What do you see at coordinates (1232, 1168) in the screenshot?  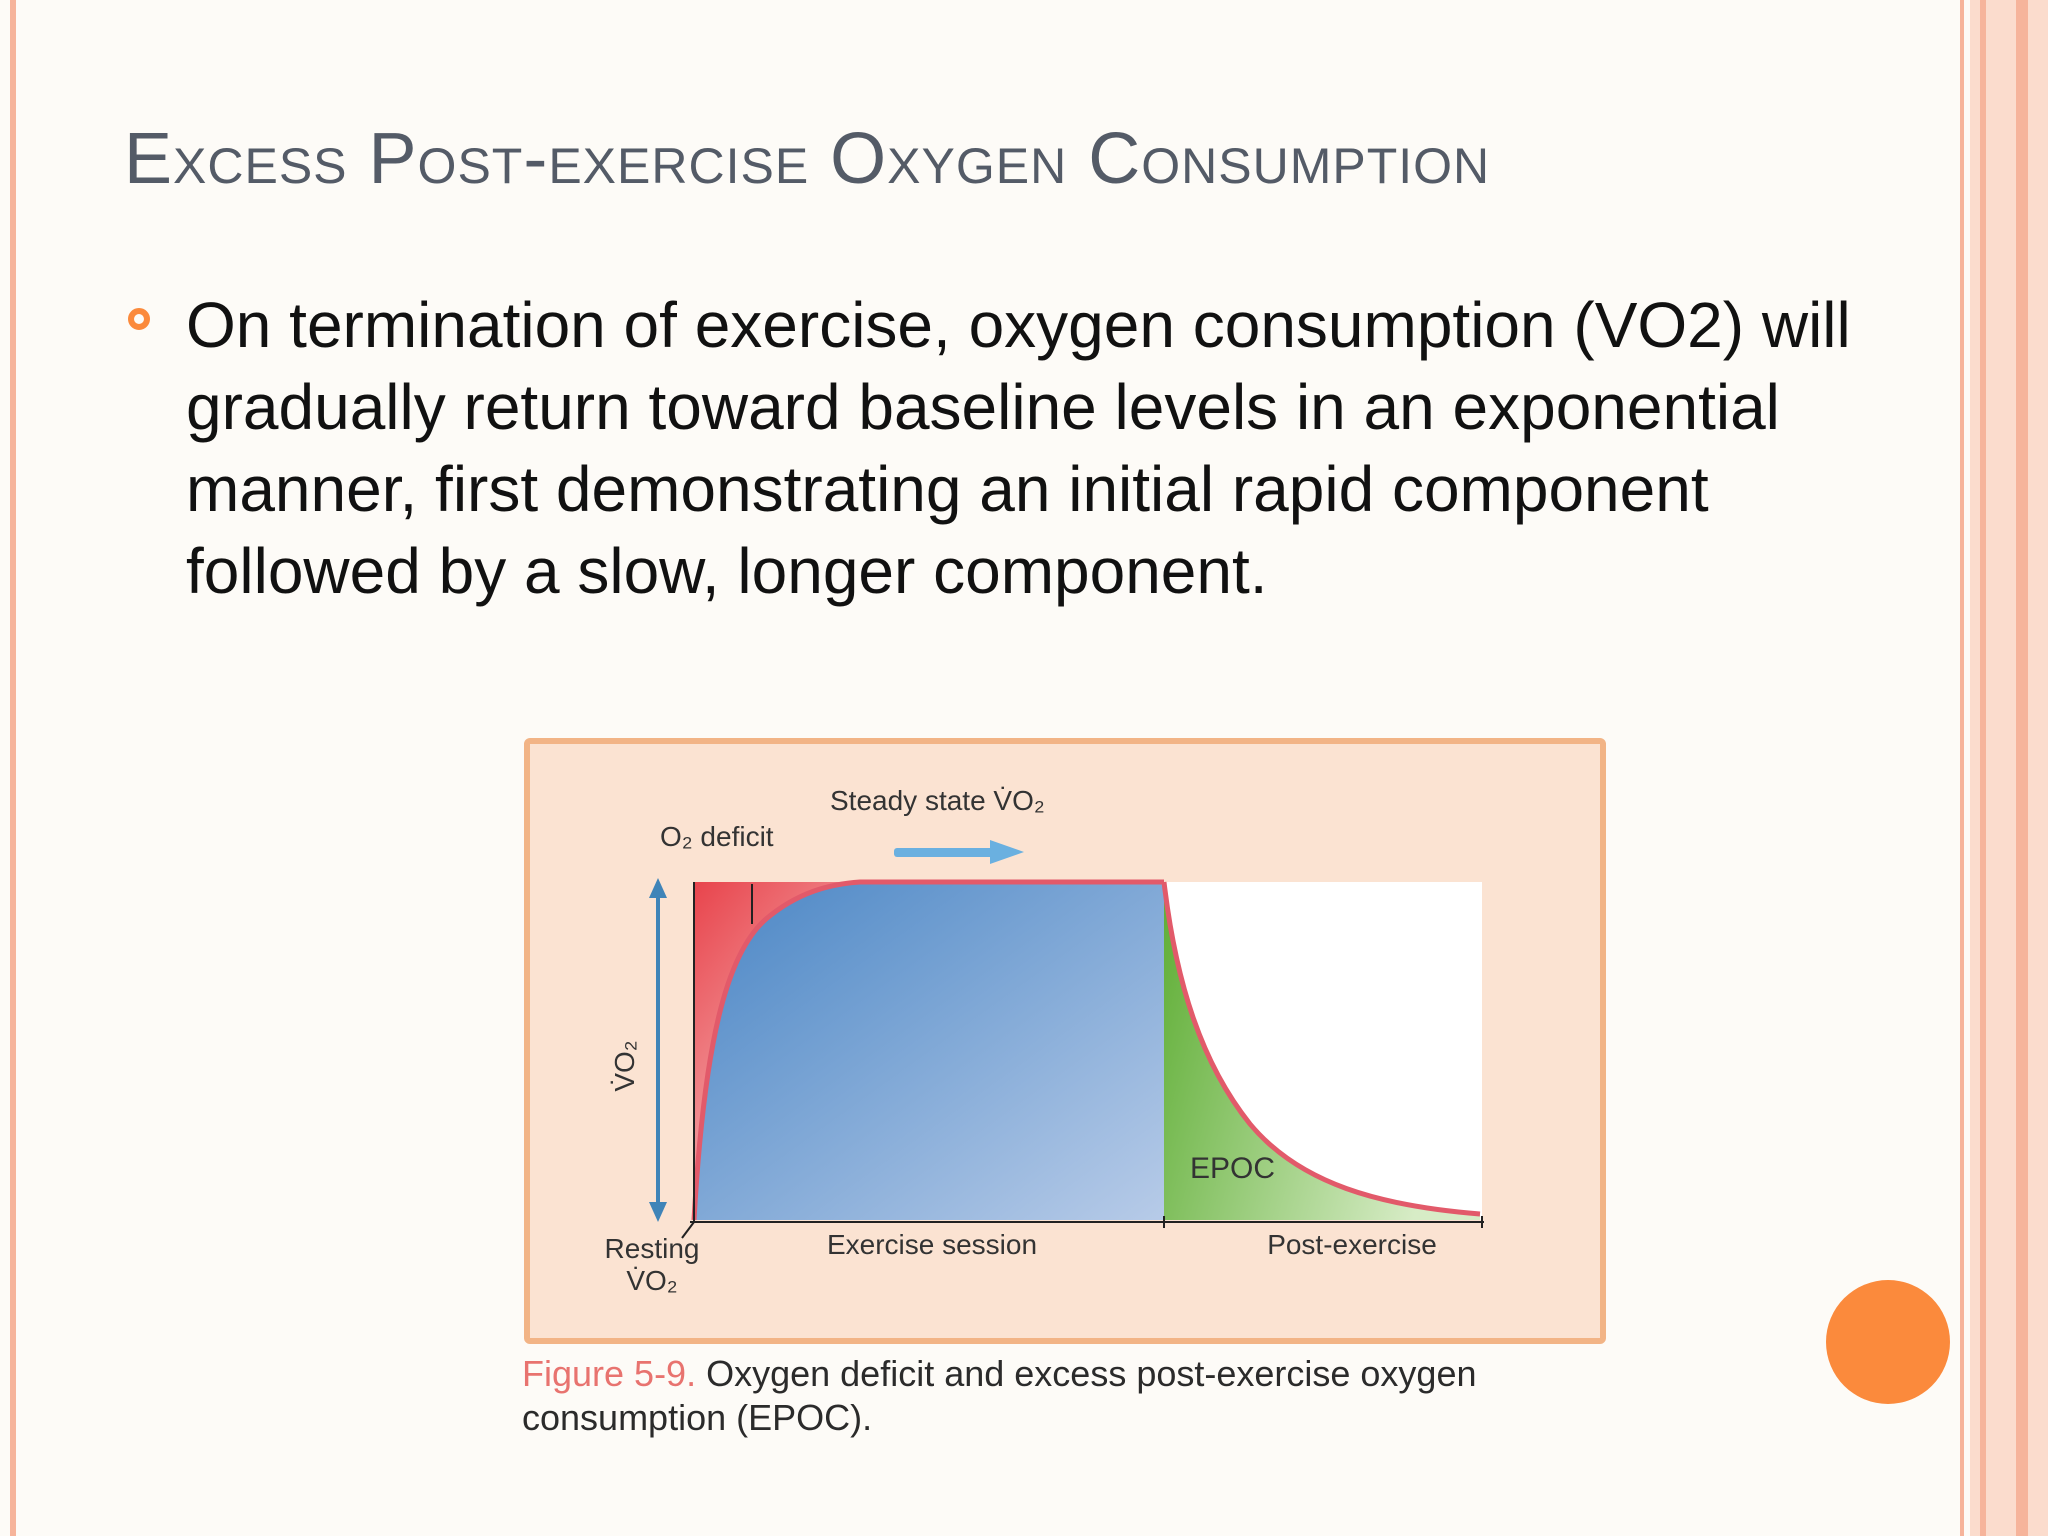 I see `epoc-label: EPOC` at bounding box center [1232, 1168].